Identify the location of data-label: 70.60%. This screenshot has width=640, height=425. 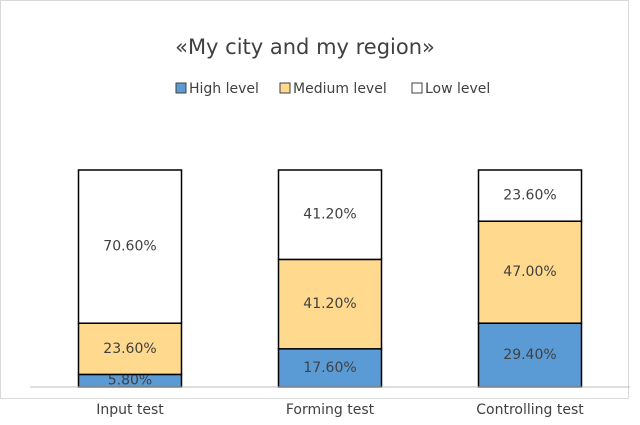
(129, 247).